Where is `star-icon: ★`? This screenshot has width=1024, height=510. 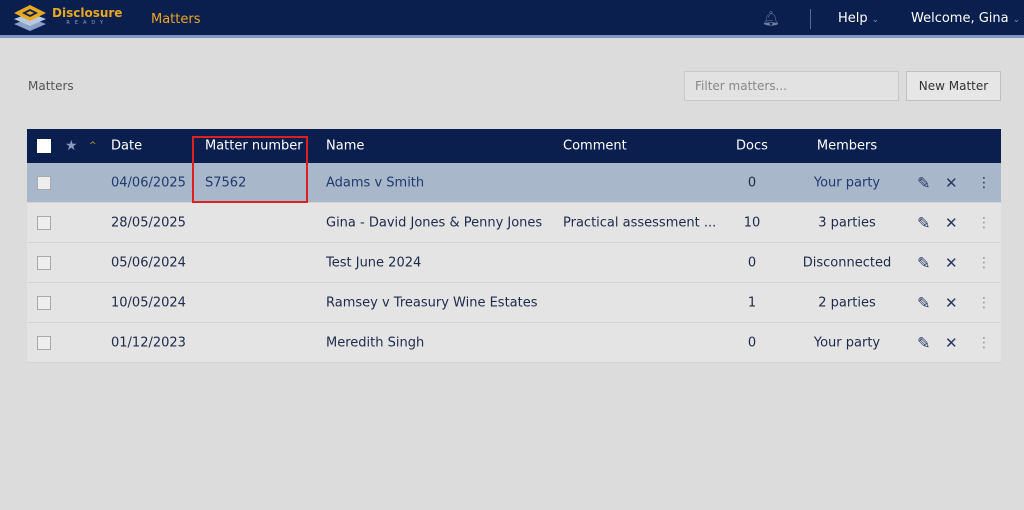
star-icon: ★ is located at coordinates (71, 146).